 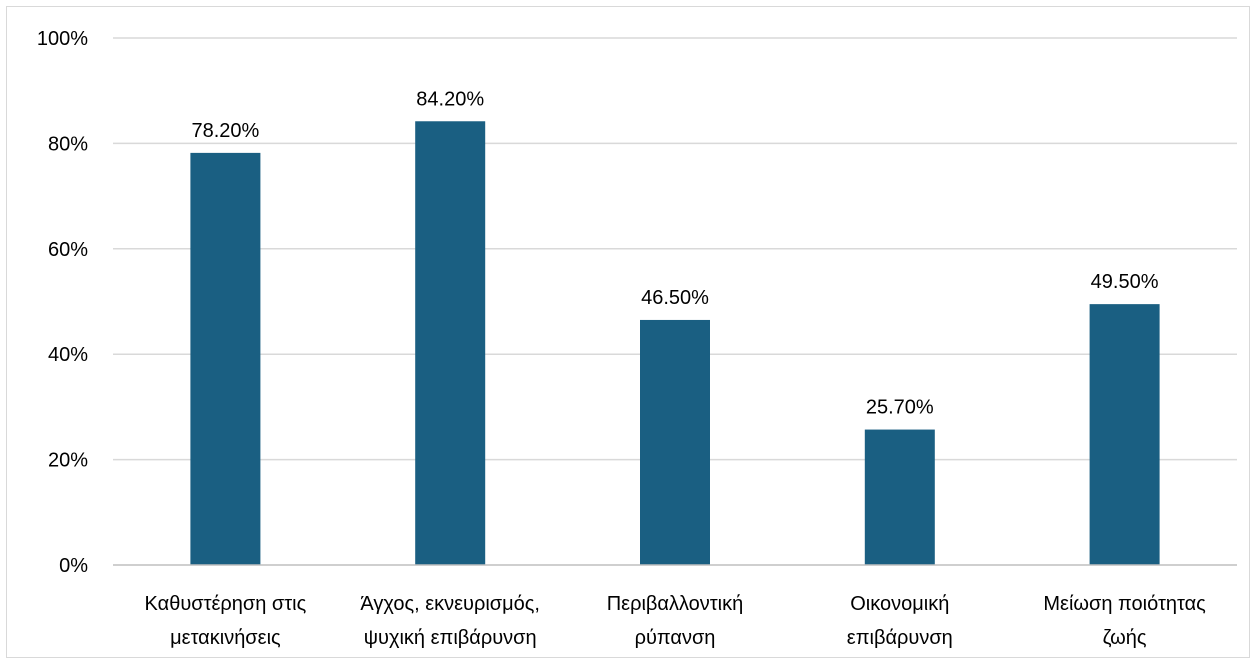 I want to click on category-label: Περιβαλλοντική, so click(x=675, y=604).